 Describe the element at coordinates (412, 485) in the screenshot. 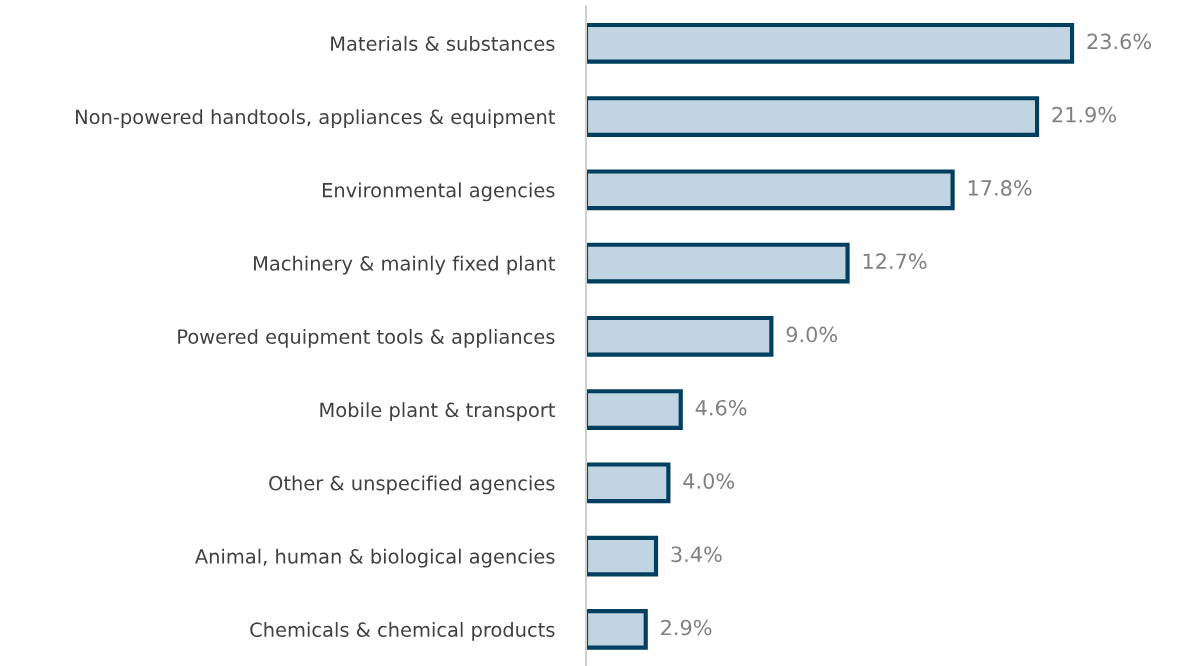

I see `y-tick-label: Other & unspecified agencies` at that location.